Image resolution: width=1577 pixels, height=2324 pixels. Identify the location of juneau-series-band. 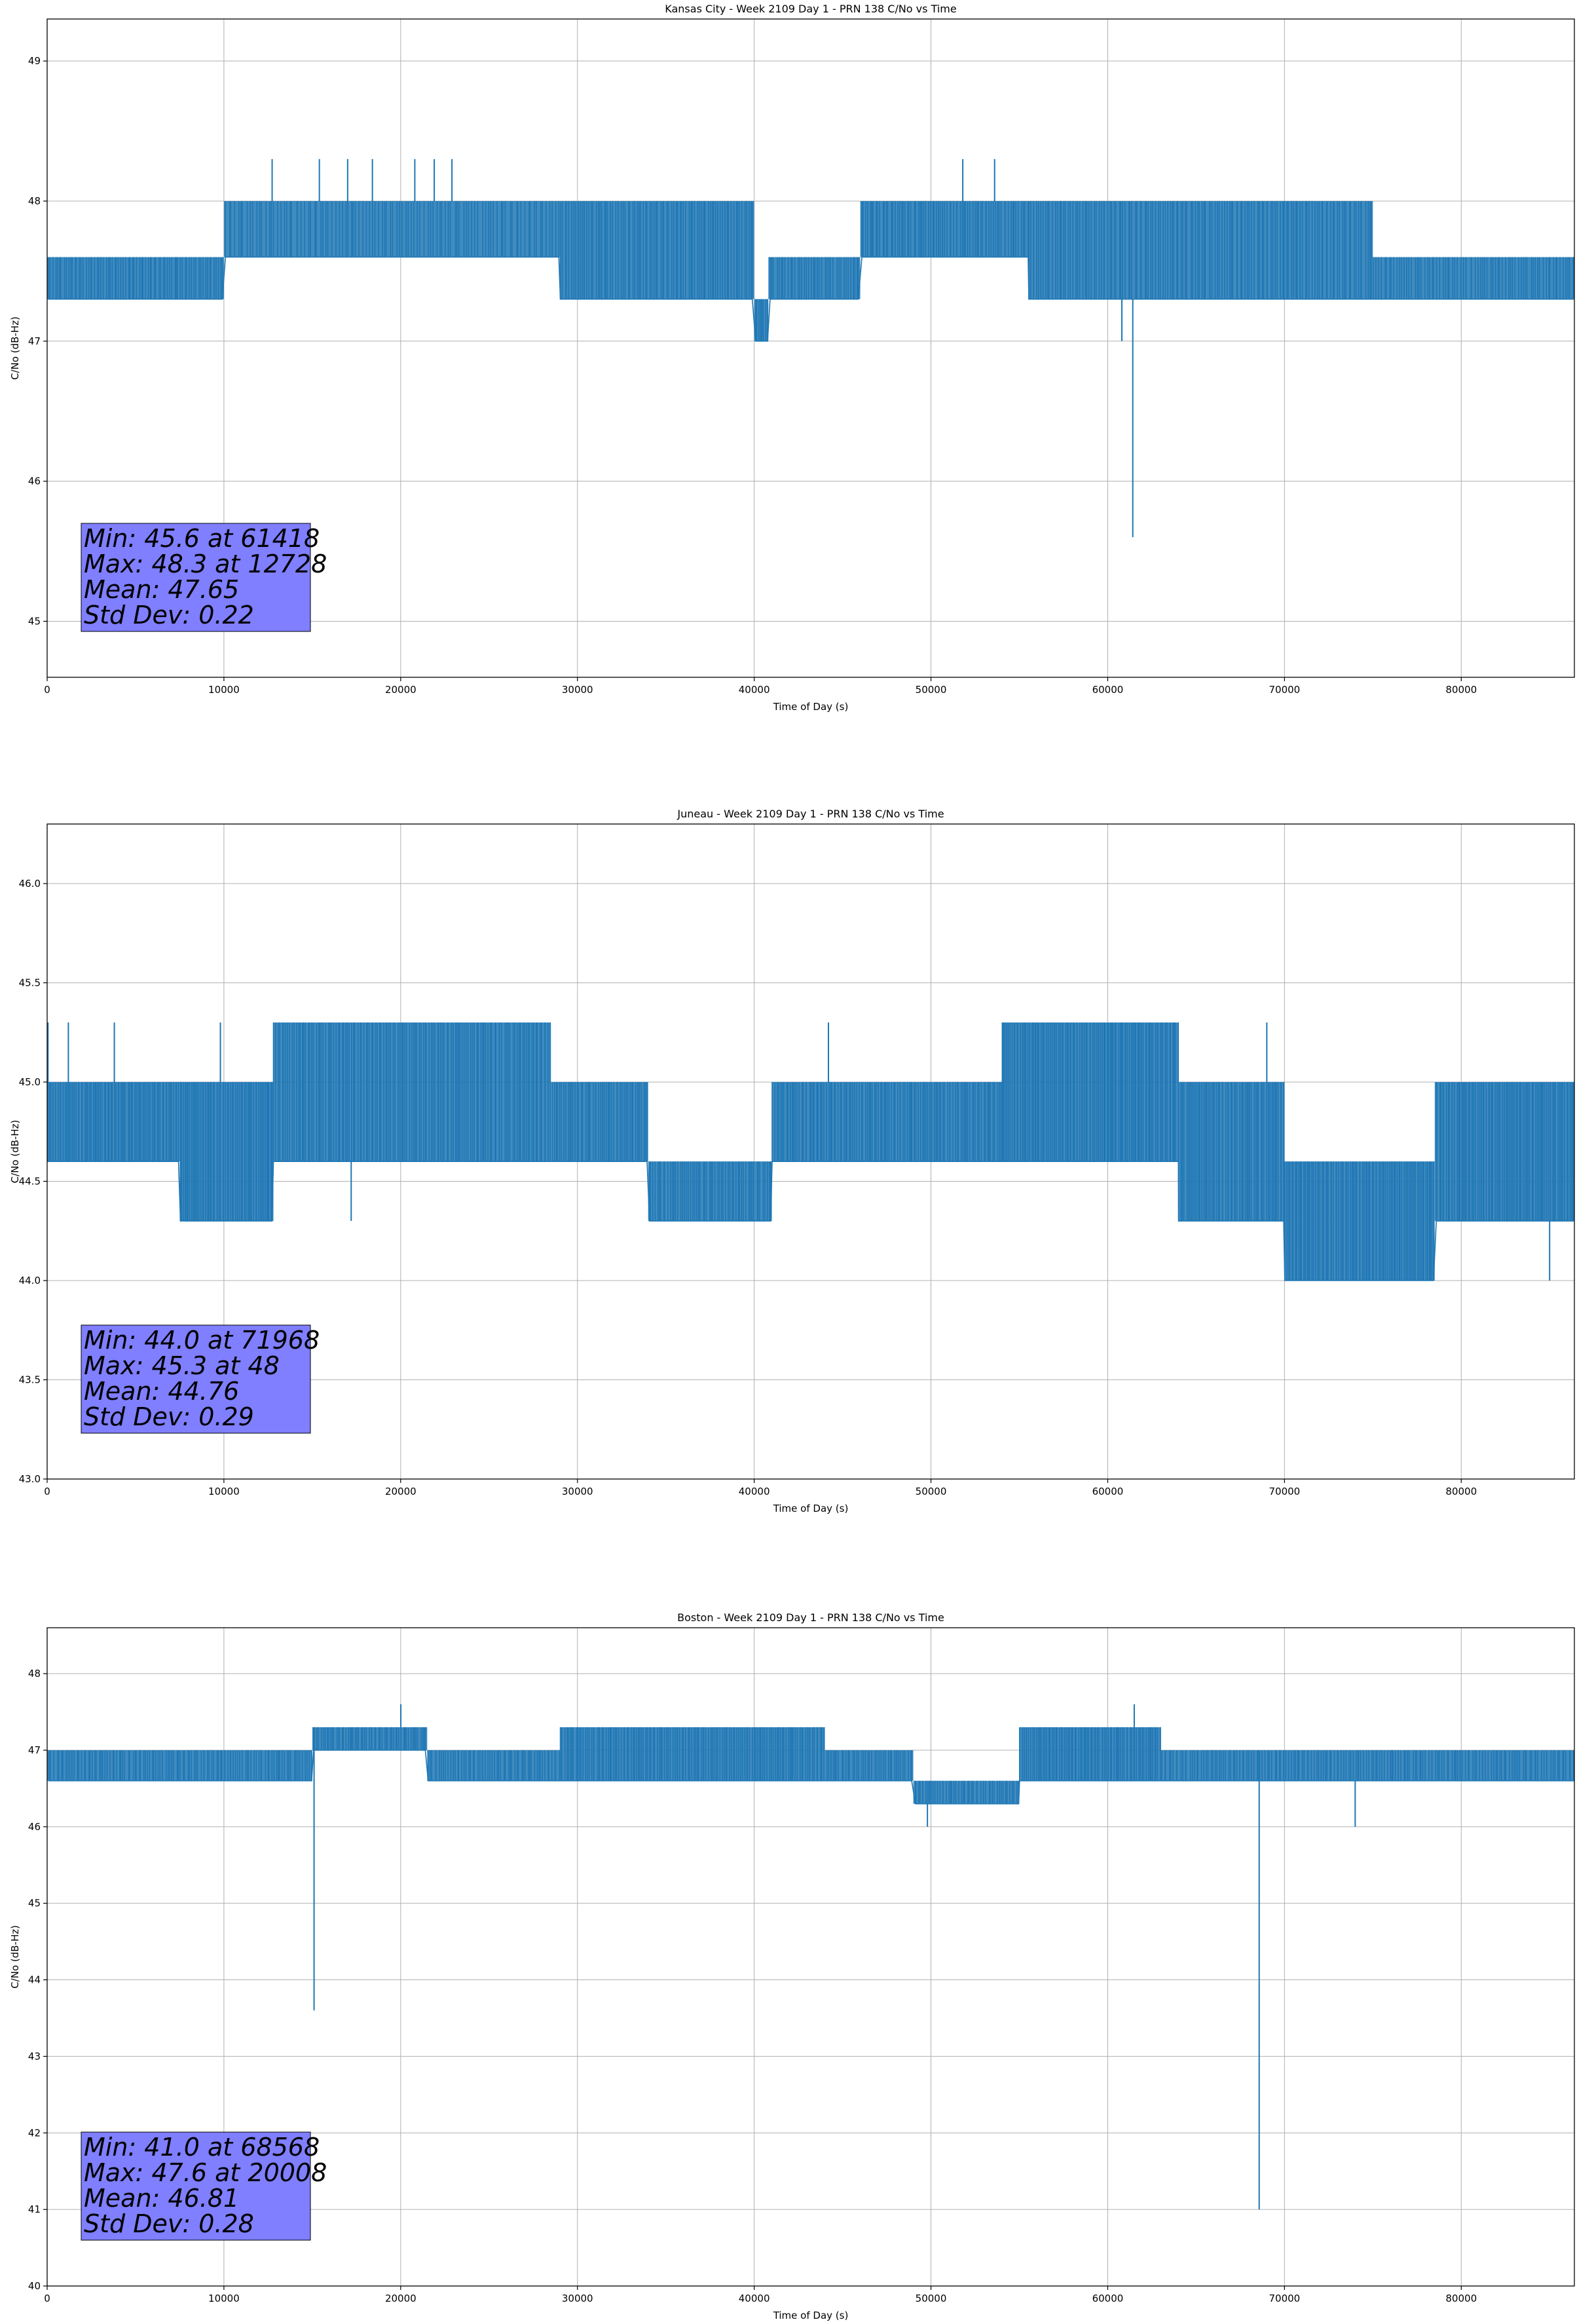
(226, 1151).